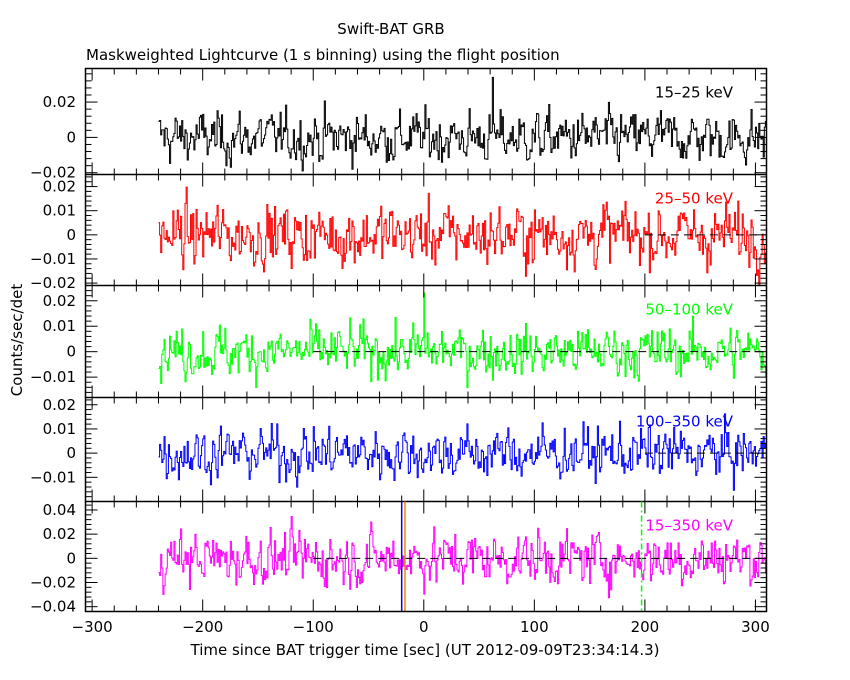  I want to click on panel-4: −0.01 0 0.01 0.02 100–350 keV, so click(398, 449).